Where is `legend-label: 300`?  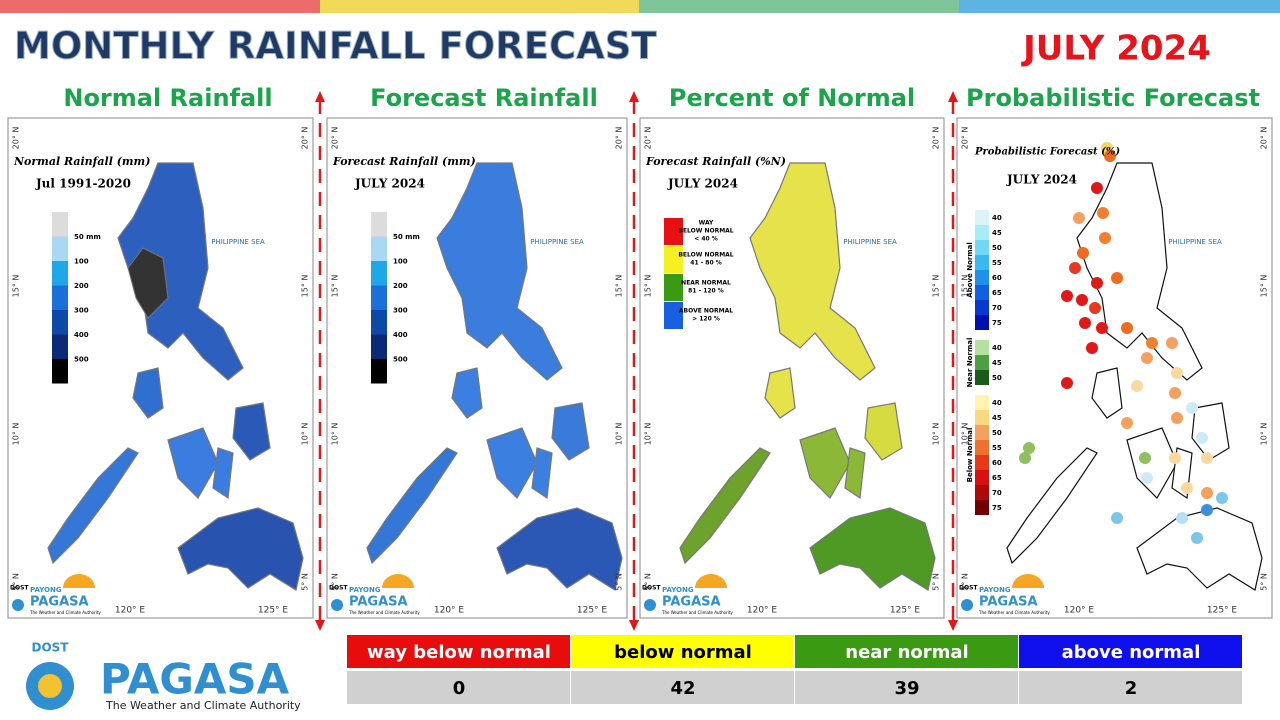 legend-label: 300 is located at coordinates (400, 311).